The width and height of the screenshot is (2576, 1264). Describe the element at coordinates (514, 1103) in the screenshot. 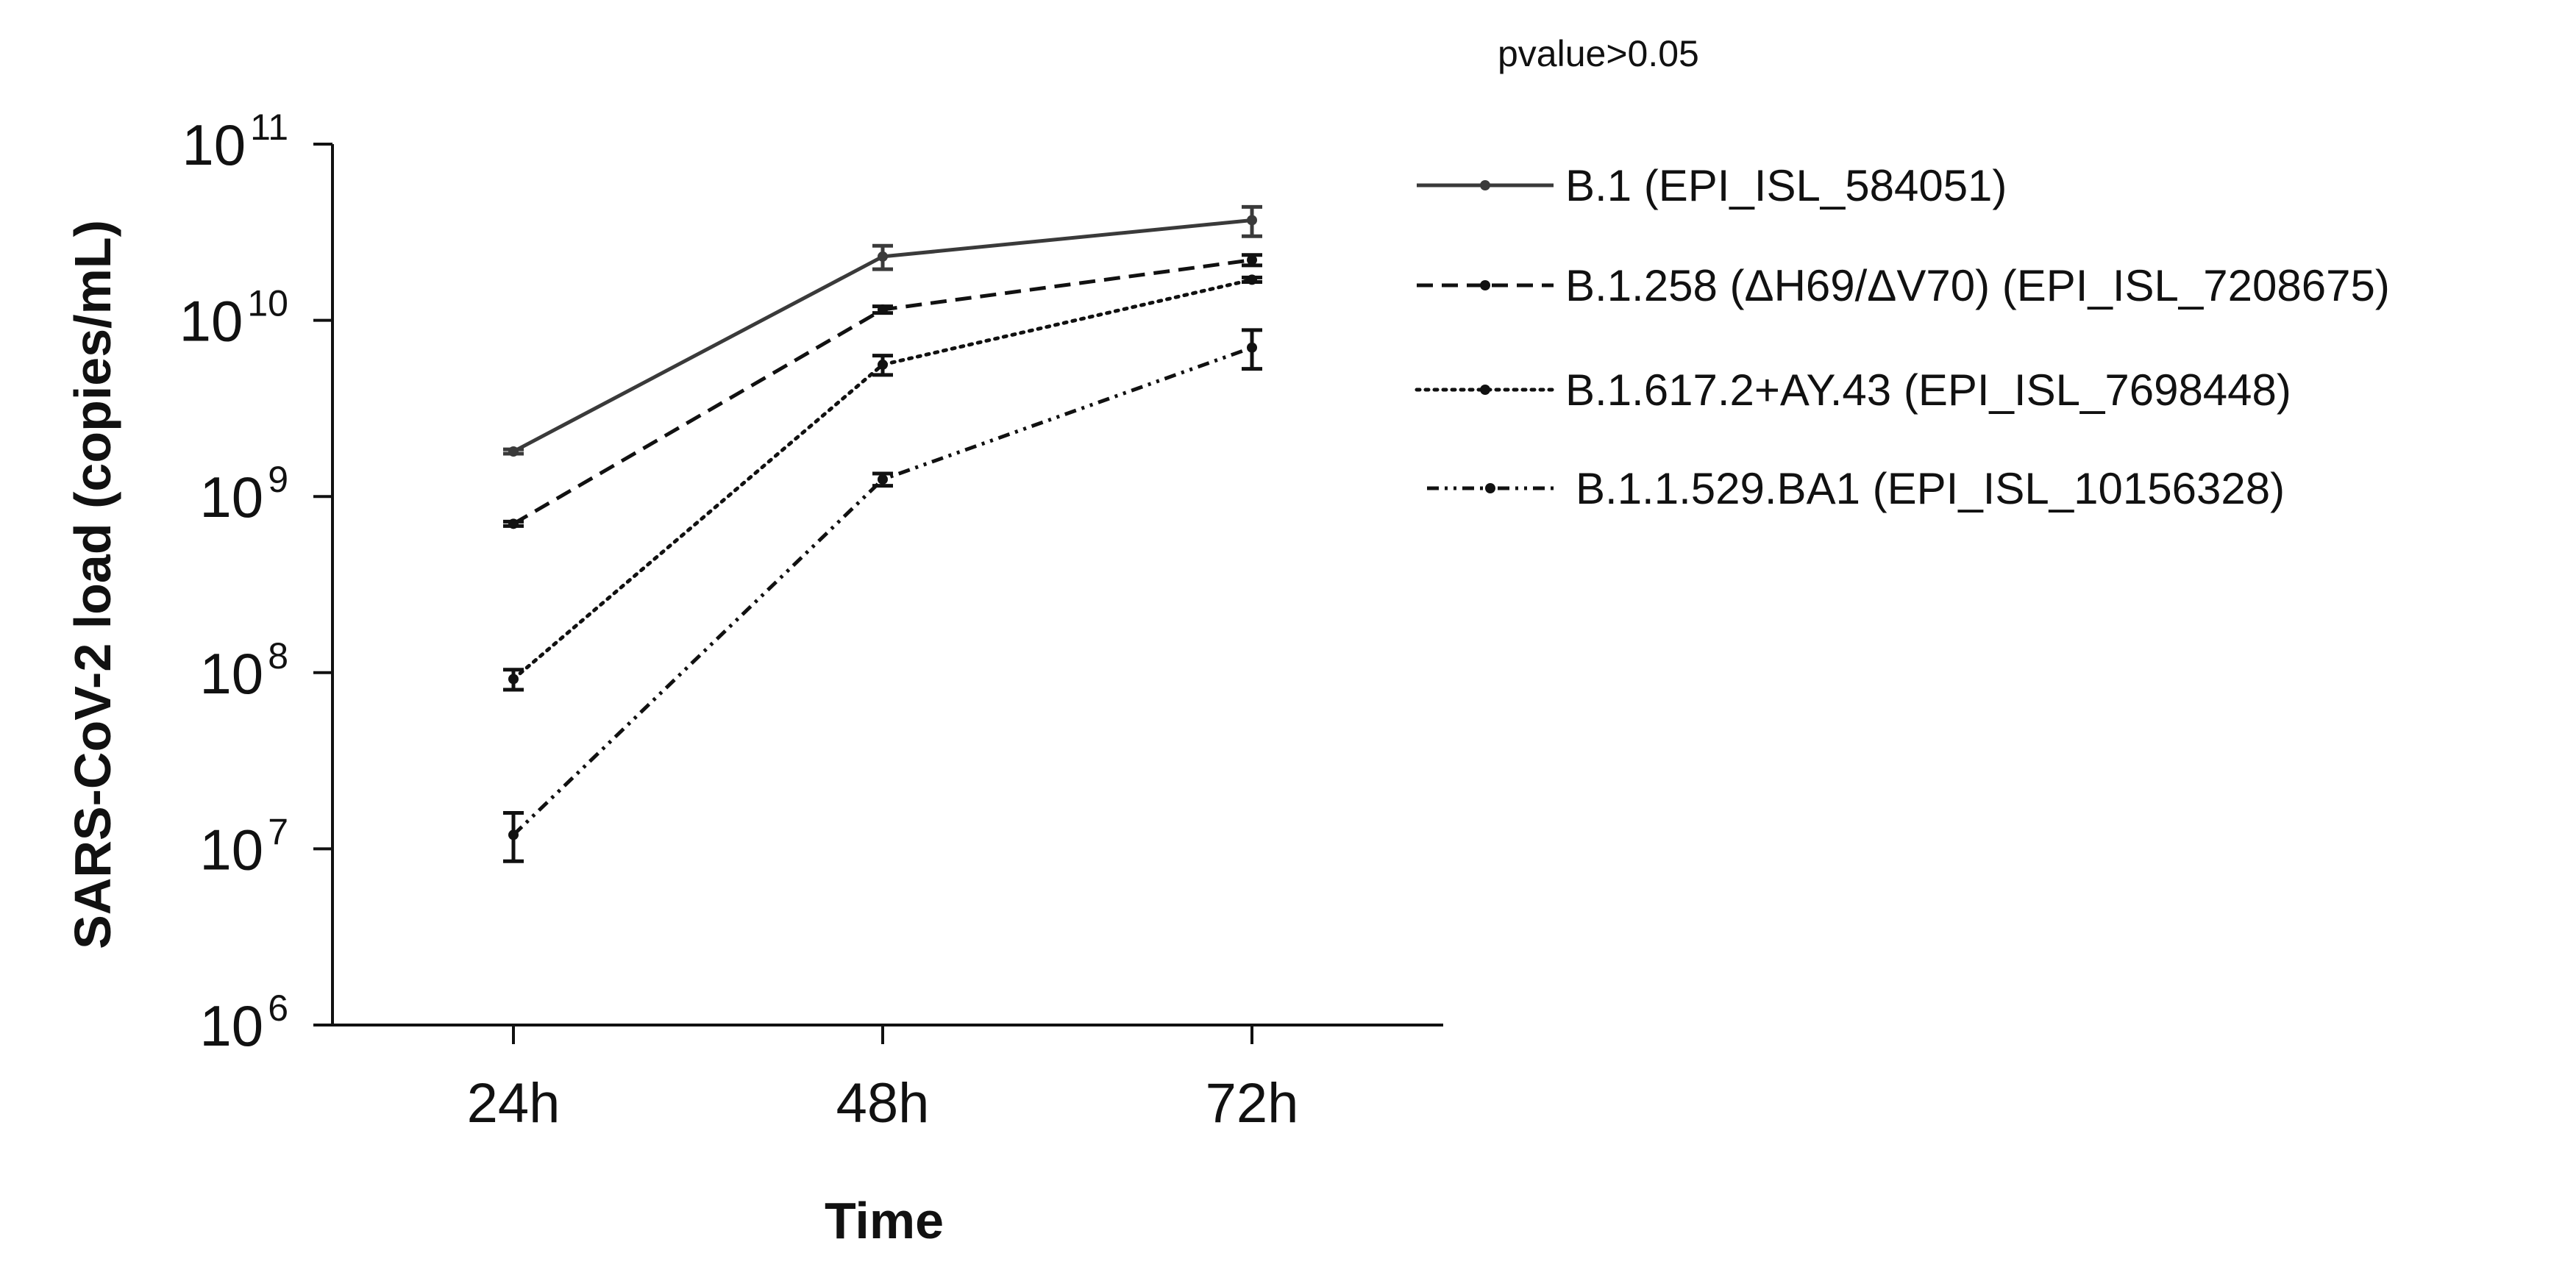

I see `x-tick-label-0: 24h` at that location.